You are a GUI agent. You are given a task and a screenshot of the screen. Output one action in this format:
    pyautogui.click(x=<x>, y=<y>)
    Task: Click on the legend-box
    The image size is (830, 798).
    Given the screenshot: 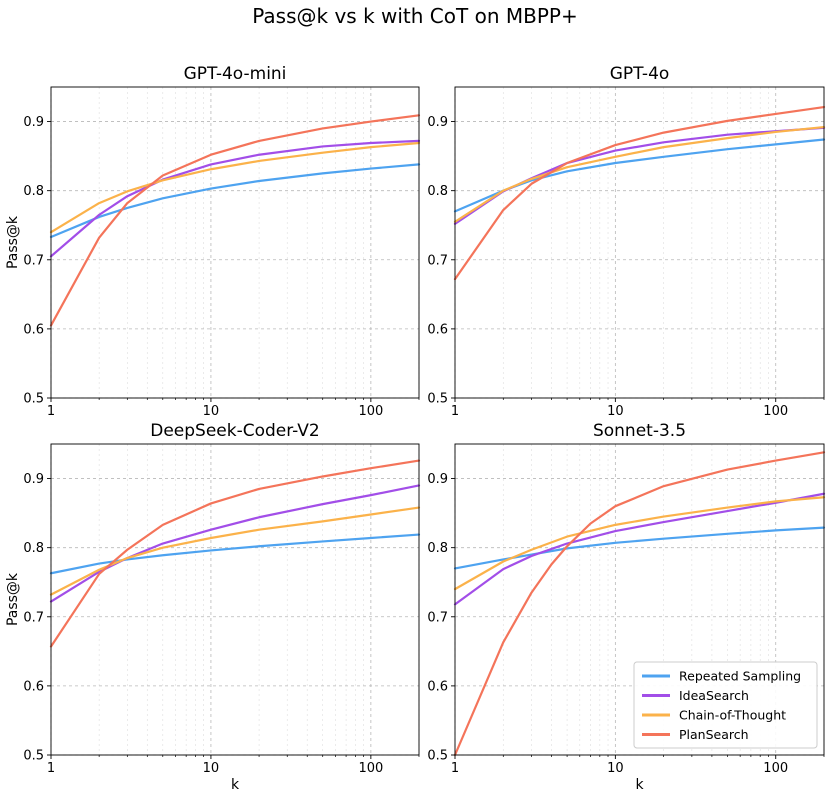 What is the action you would take?
    pyautogui.click(x=725, y=705)
    